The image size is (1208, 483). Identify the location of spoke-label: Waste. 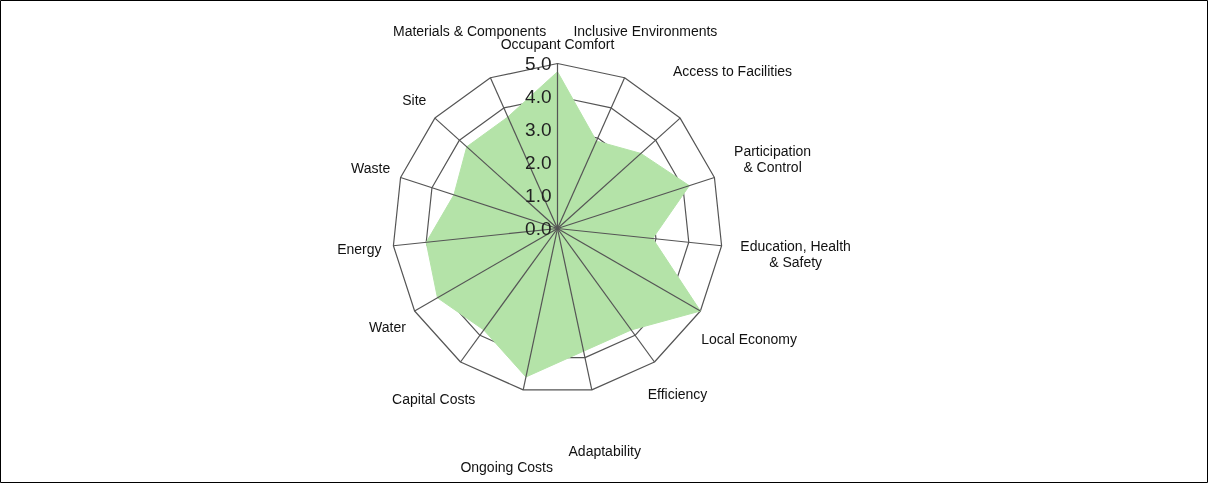
(371, 167).